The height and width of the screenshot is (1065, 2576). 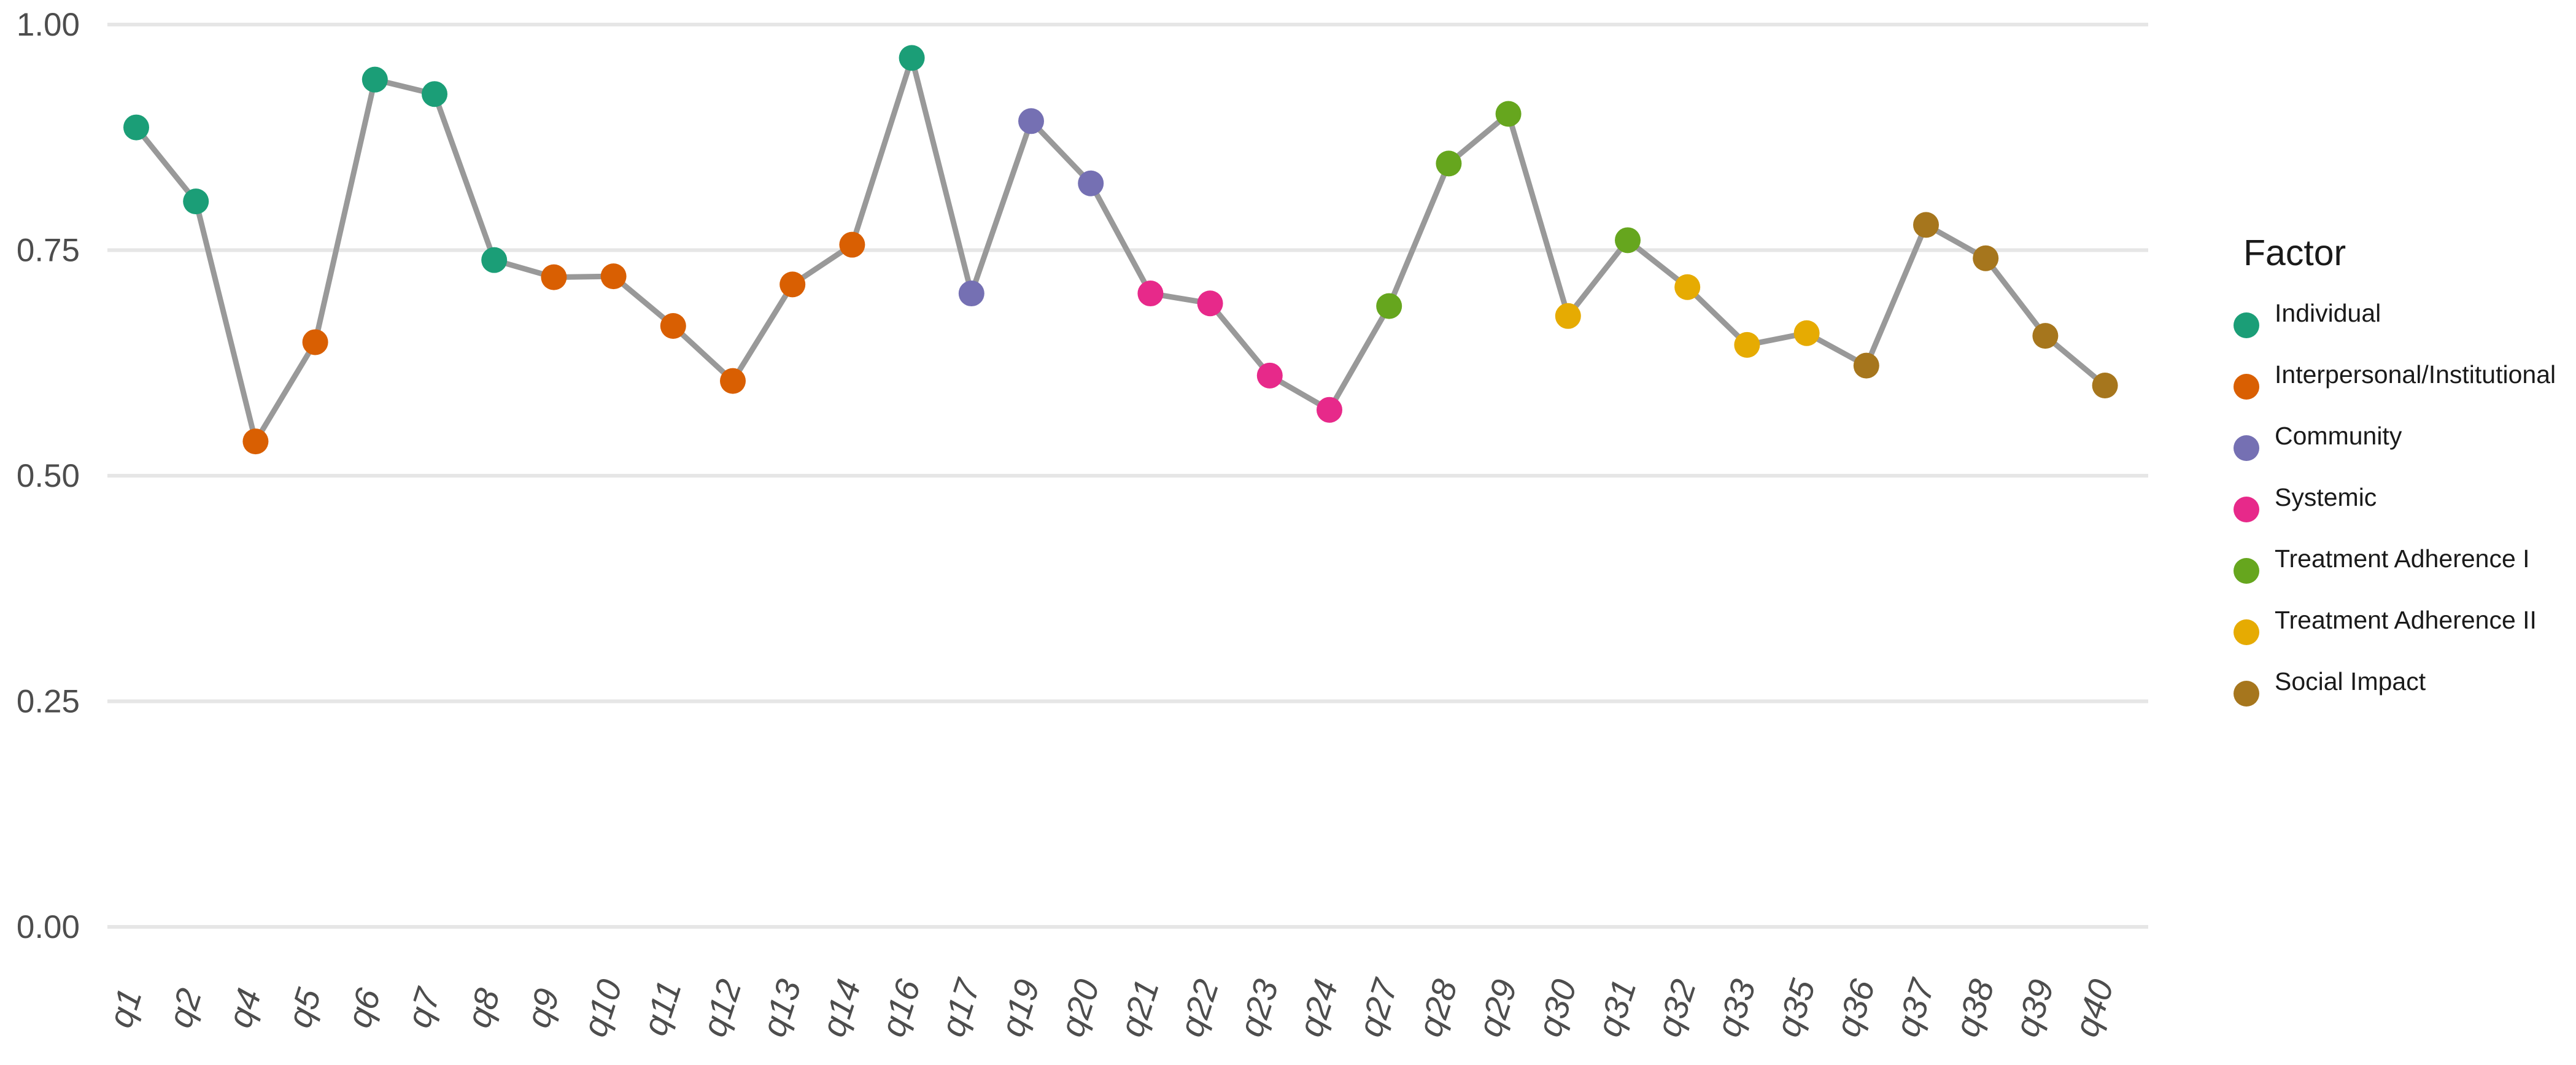 What do you see at coordinates (1329, 410) in the screenshot?
I see `data-point-q24` at bounding box center [1329, 410].